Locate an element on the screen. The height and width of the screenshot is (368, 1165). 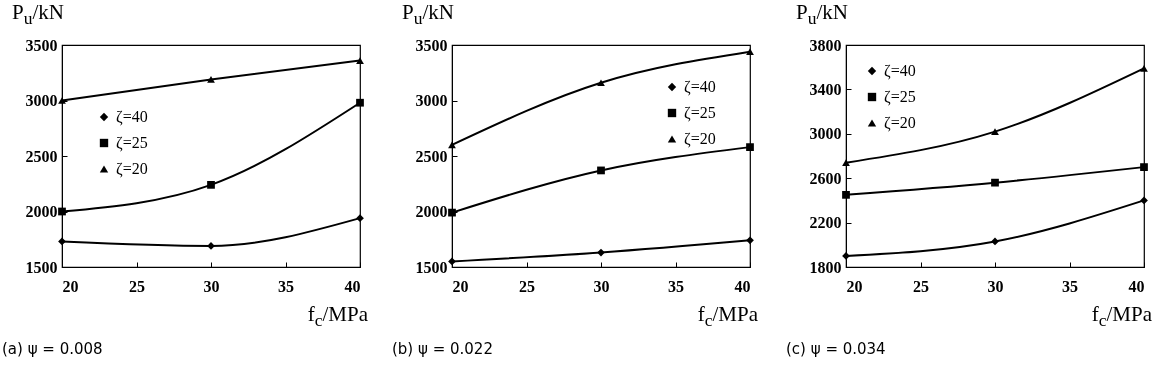
text: (b) ψ = 0.022 is located at coordinates (442, 349).